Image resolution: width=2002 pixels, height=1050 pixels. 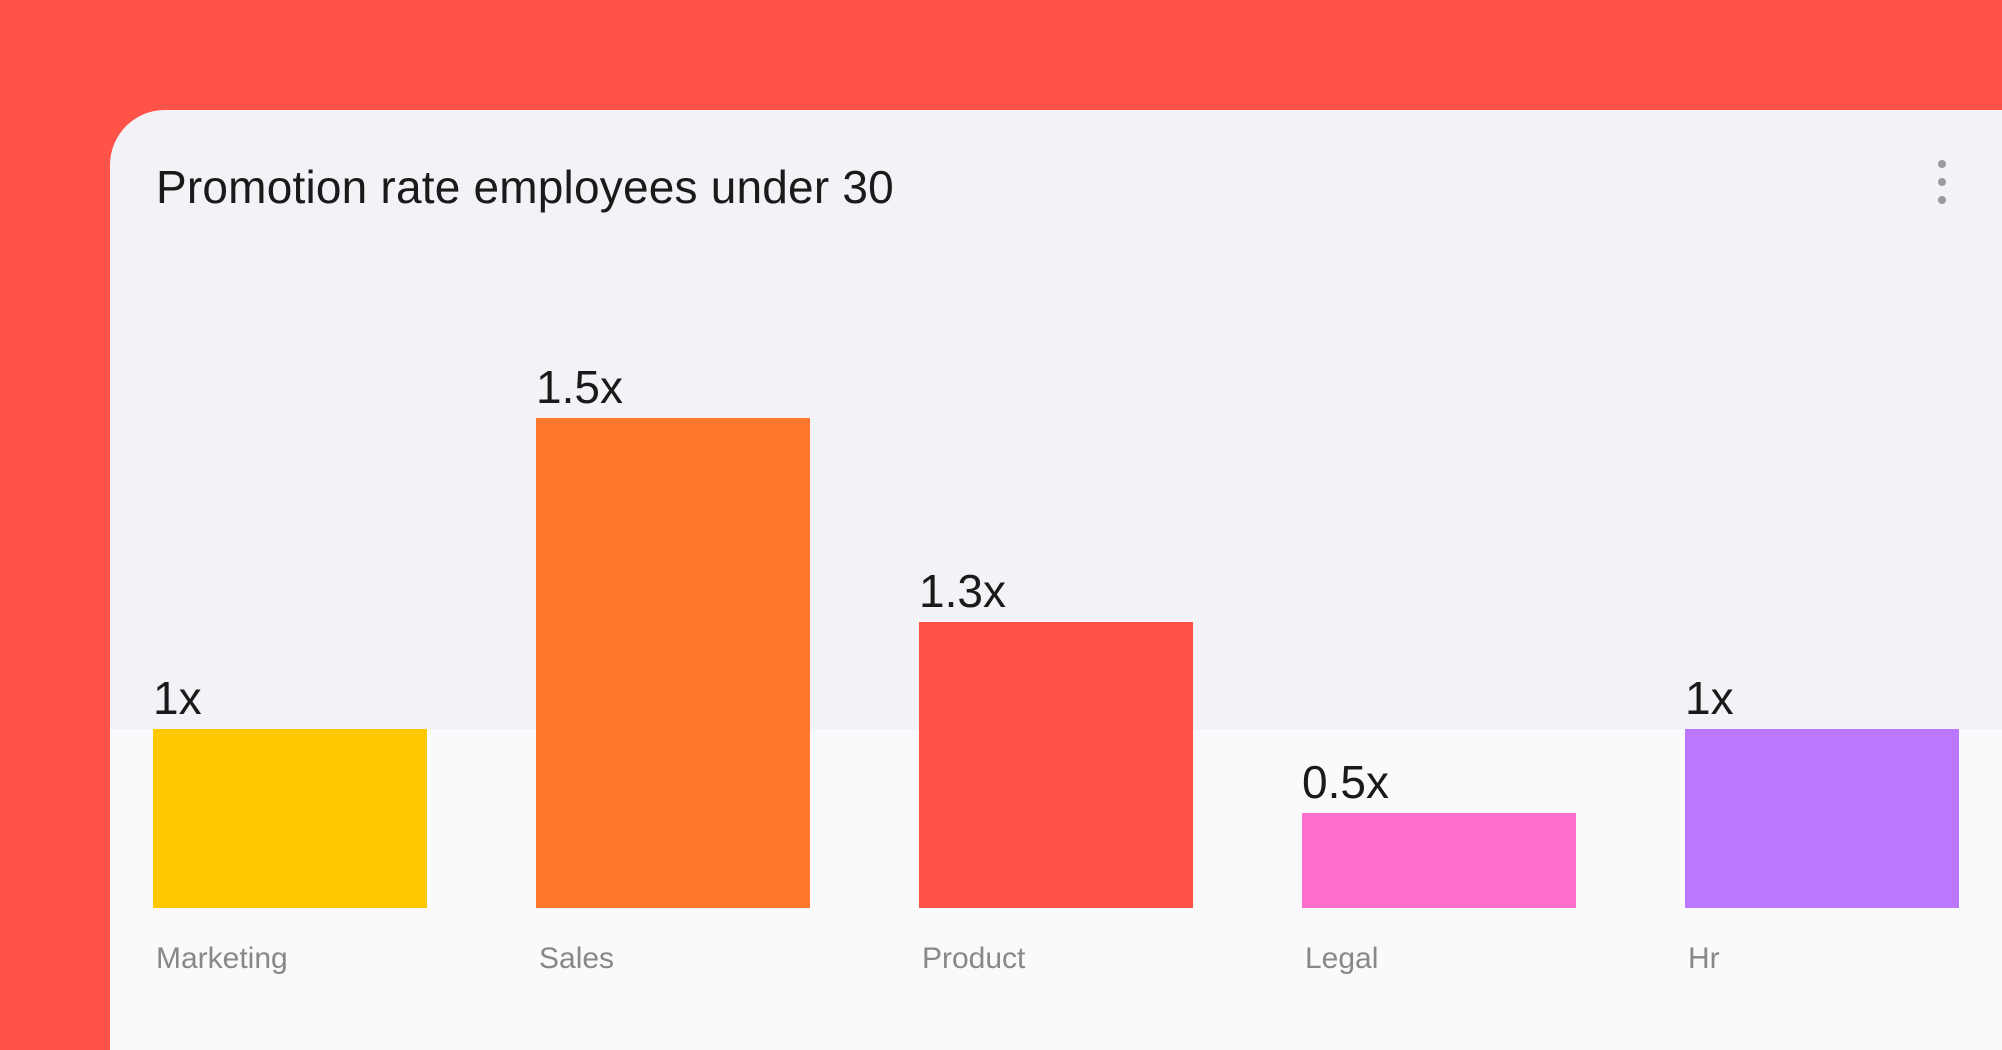 What do you see at coordinates (1704, 958) in the screenshot?
I see `category-label: Hr` at bounding box center [1704, 958].